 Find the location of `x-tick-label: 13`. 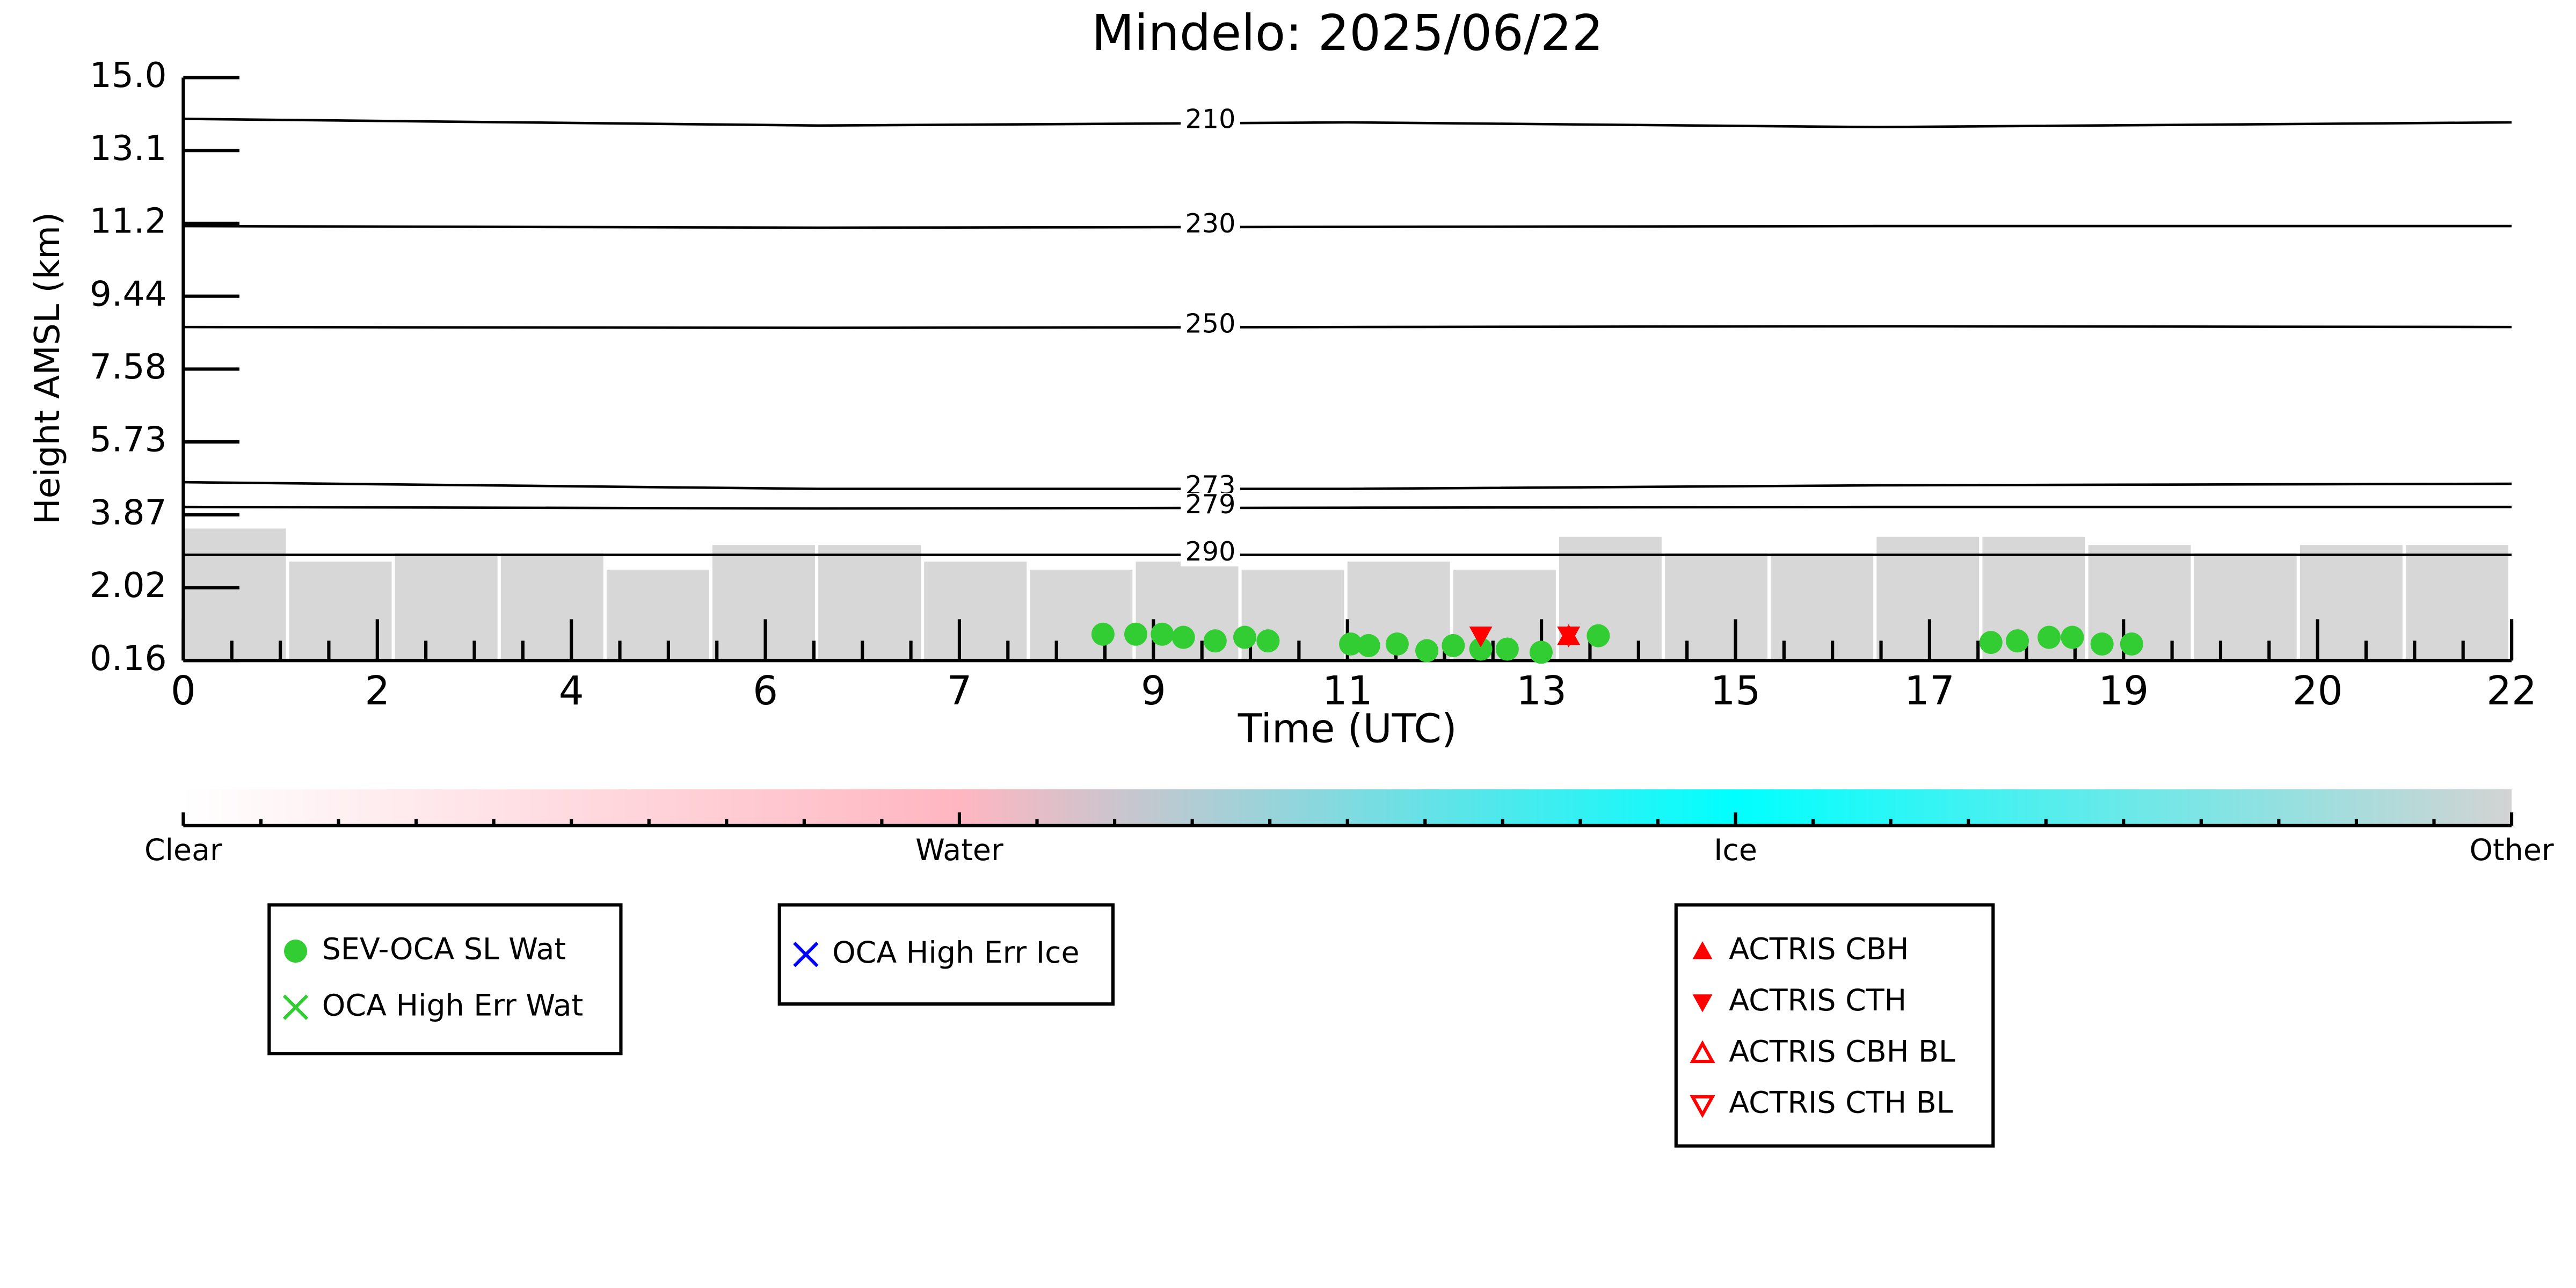

x-tick-label: 13 is located at coordinates (1541, 691).